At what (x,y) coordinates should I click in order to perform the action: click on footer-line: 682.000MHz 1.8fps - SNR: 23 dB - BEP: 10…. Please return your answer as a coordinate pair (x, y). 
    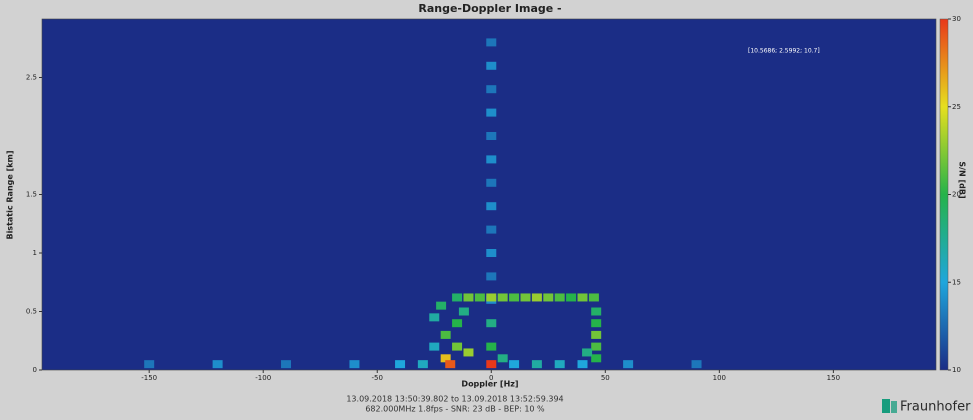
    Looking at the image, I should click on (455, 409).